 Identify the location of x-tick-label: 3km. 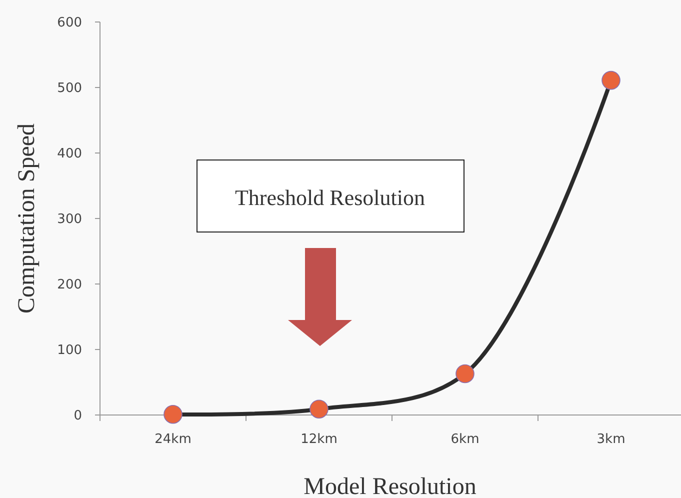
(611, 439).